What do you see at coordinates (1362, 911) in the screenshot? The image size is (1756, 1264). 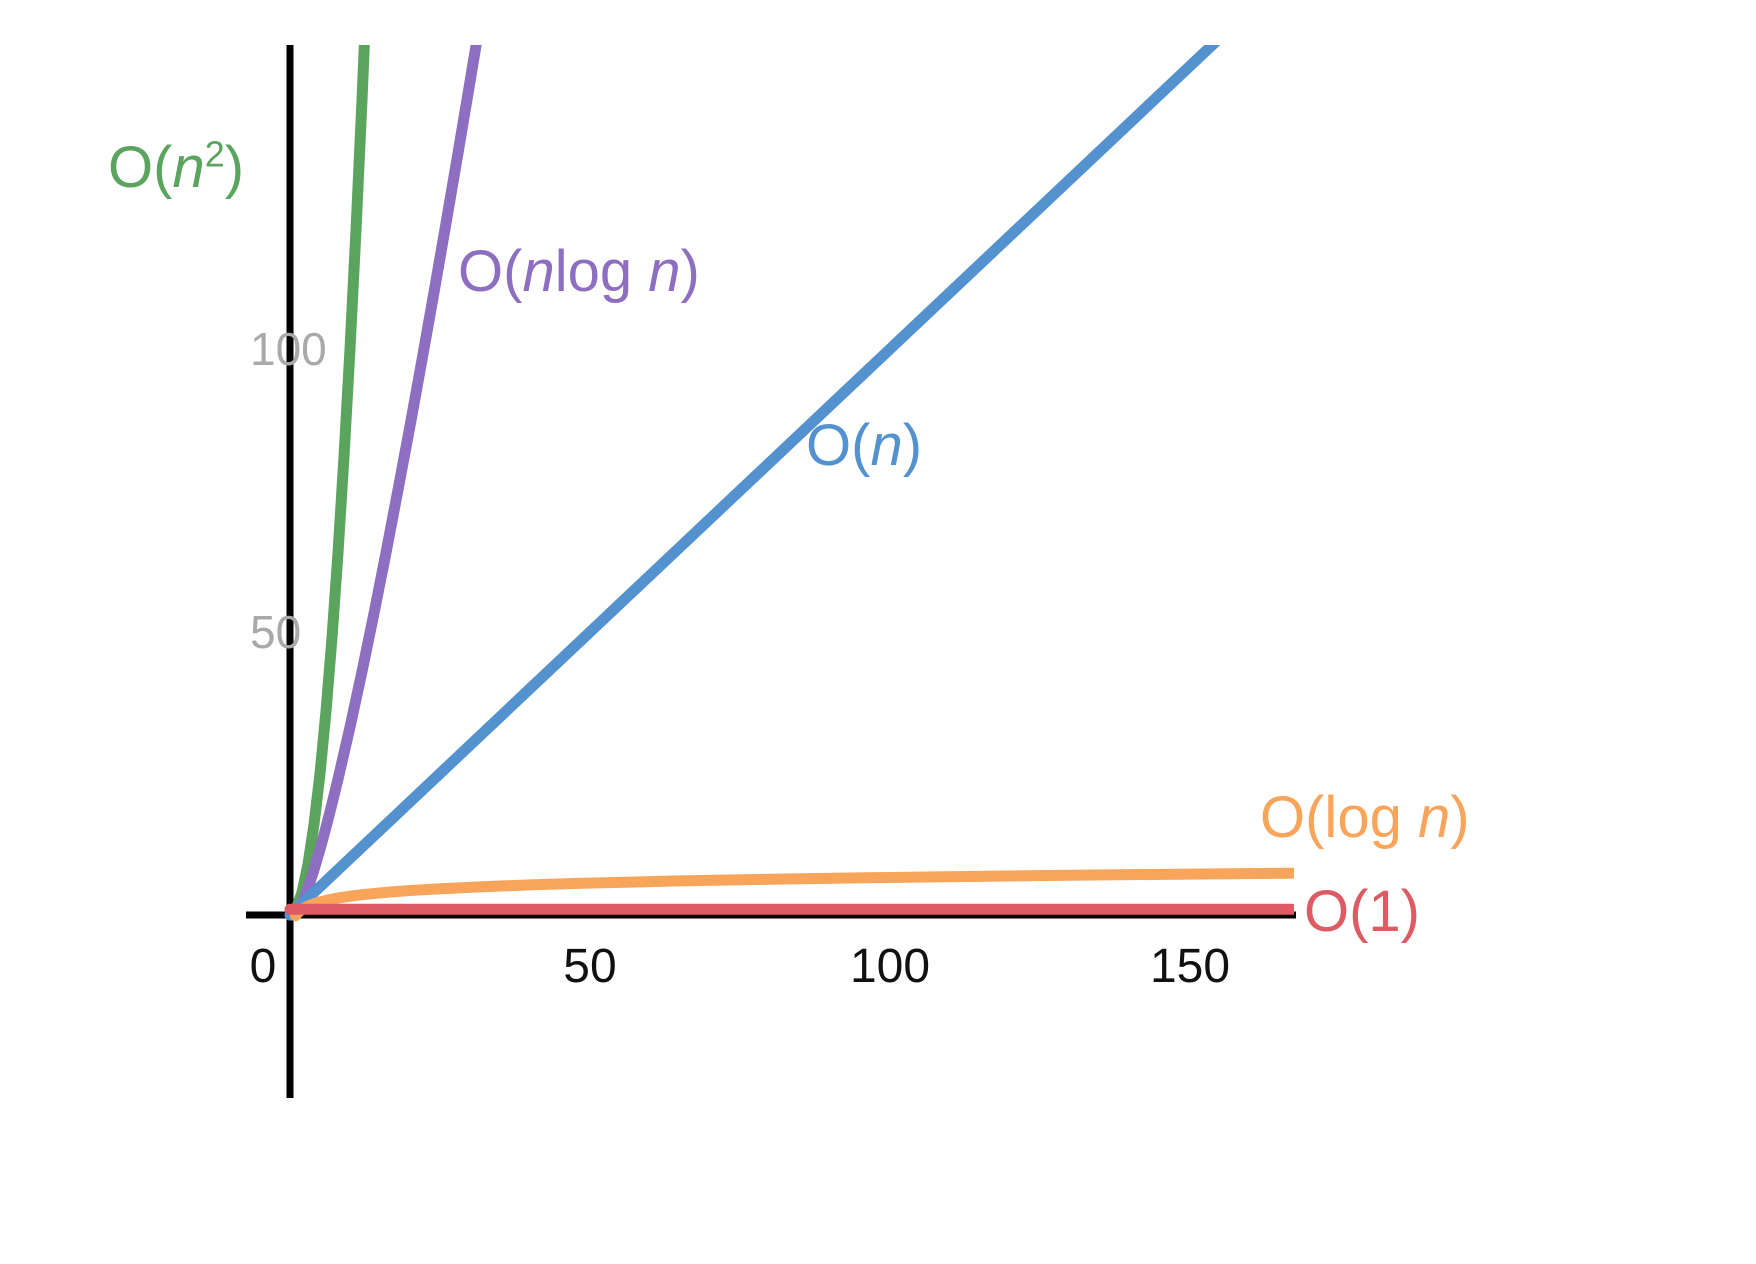 I see `series-label-constant: O(1)` at bounding box center [1362, 911].